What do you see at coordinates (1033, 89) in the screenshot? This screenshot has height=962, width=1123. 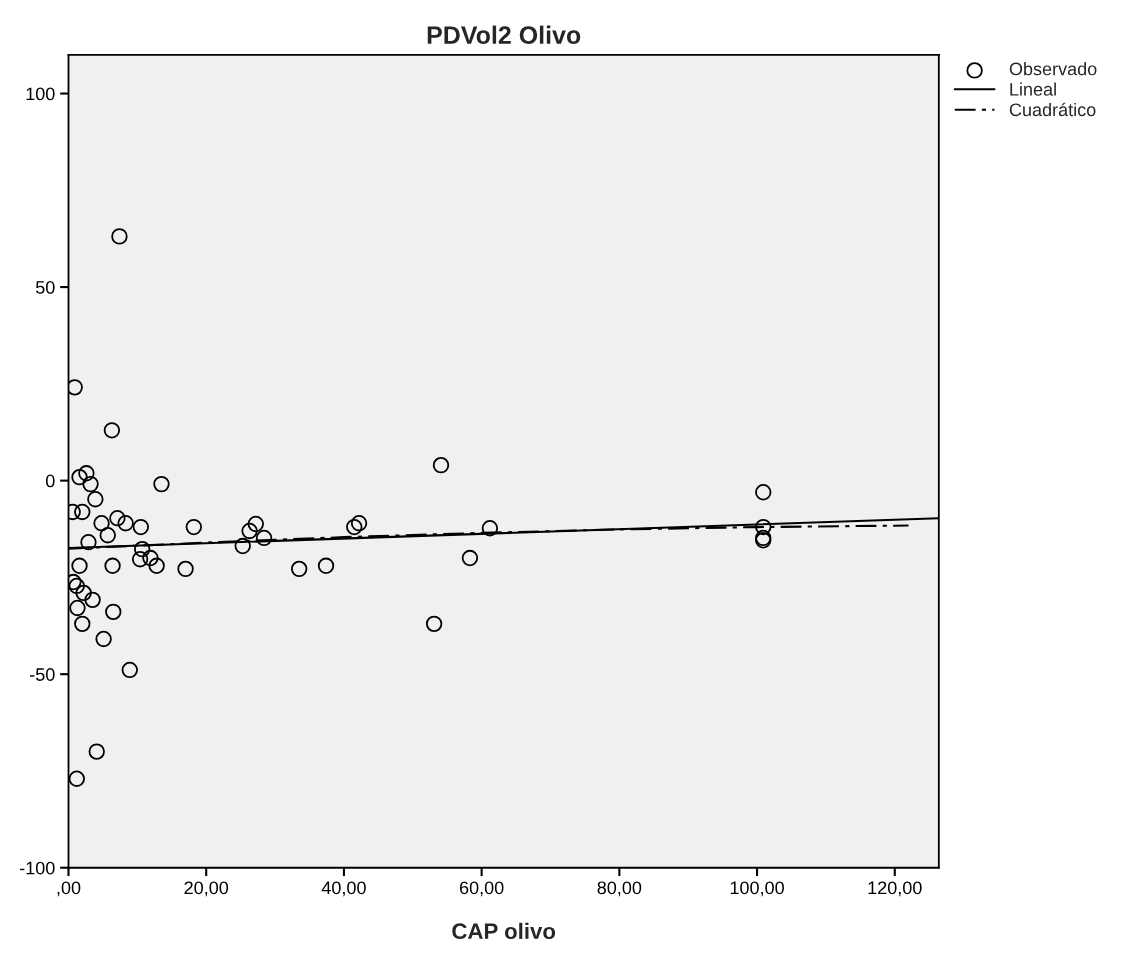 I see `legend-label: Lineal` at bounding box center [1033, 89].